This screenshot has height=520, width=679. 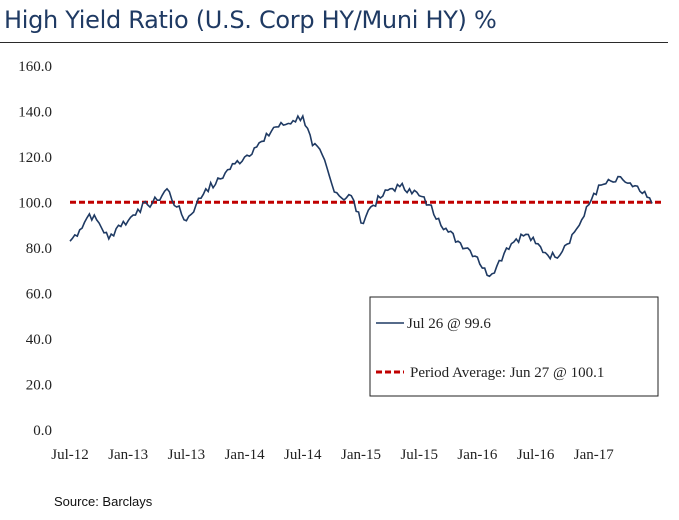 I want to click on y-tick-label: 140.0, so click(x=35, y=113).